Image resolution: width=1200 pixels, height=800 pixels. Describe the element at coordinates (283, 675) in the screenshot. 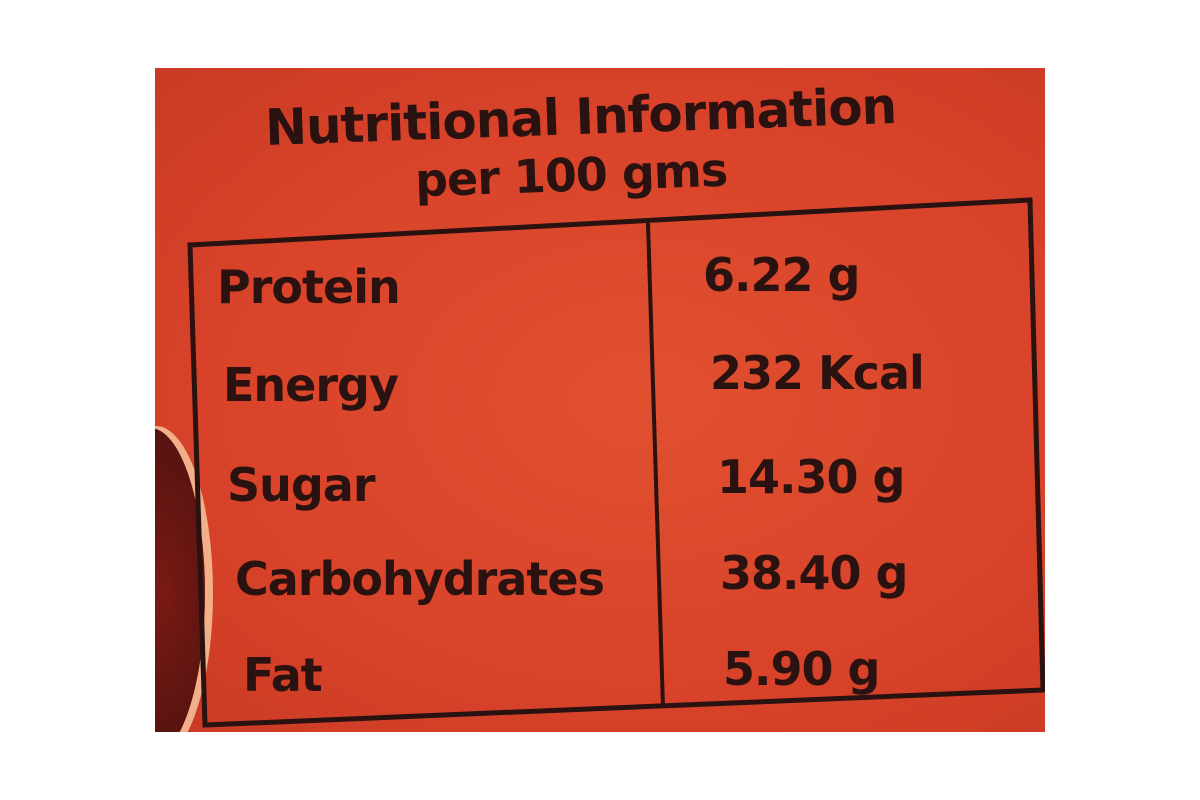

I see `row-label-fat: Fat` at that location.